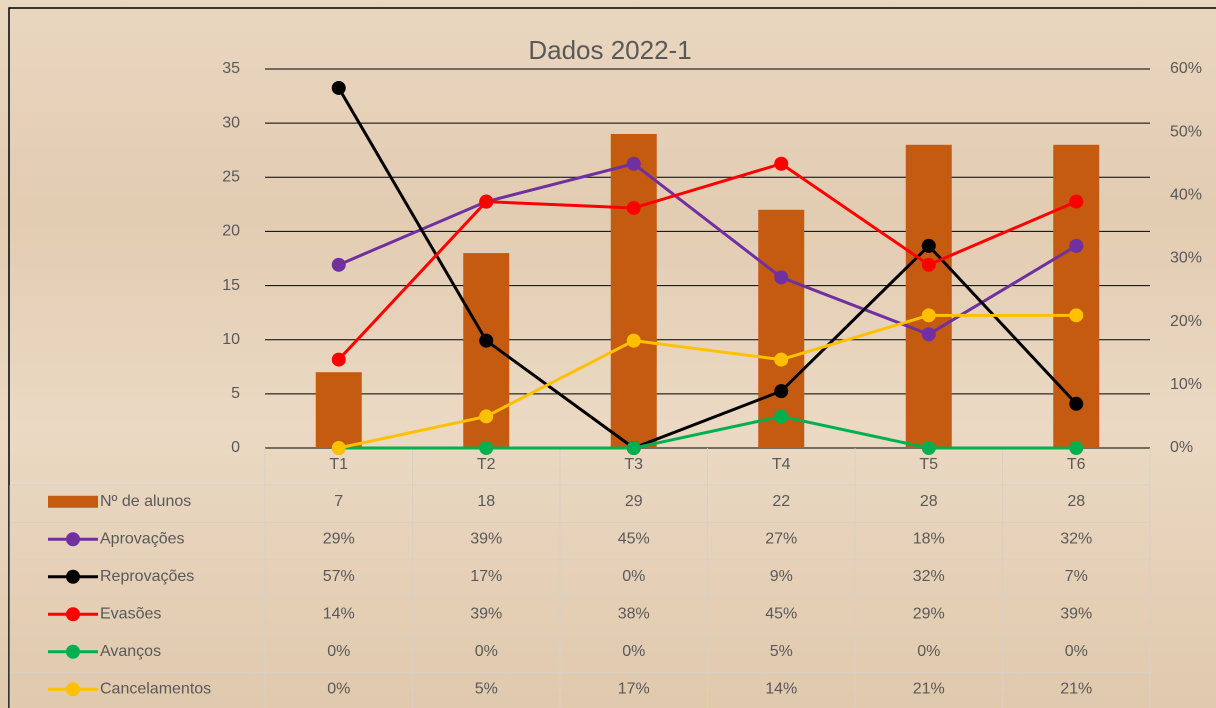 This screenshot has width=1216, height=708. I want to click on table-cell: 7%, so click(1076, 576).